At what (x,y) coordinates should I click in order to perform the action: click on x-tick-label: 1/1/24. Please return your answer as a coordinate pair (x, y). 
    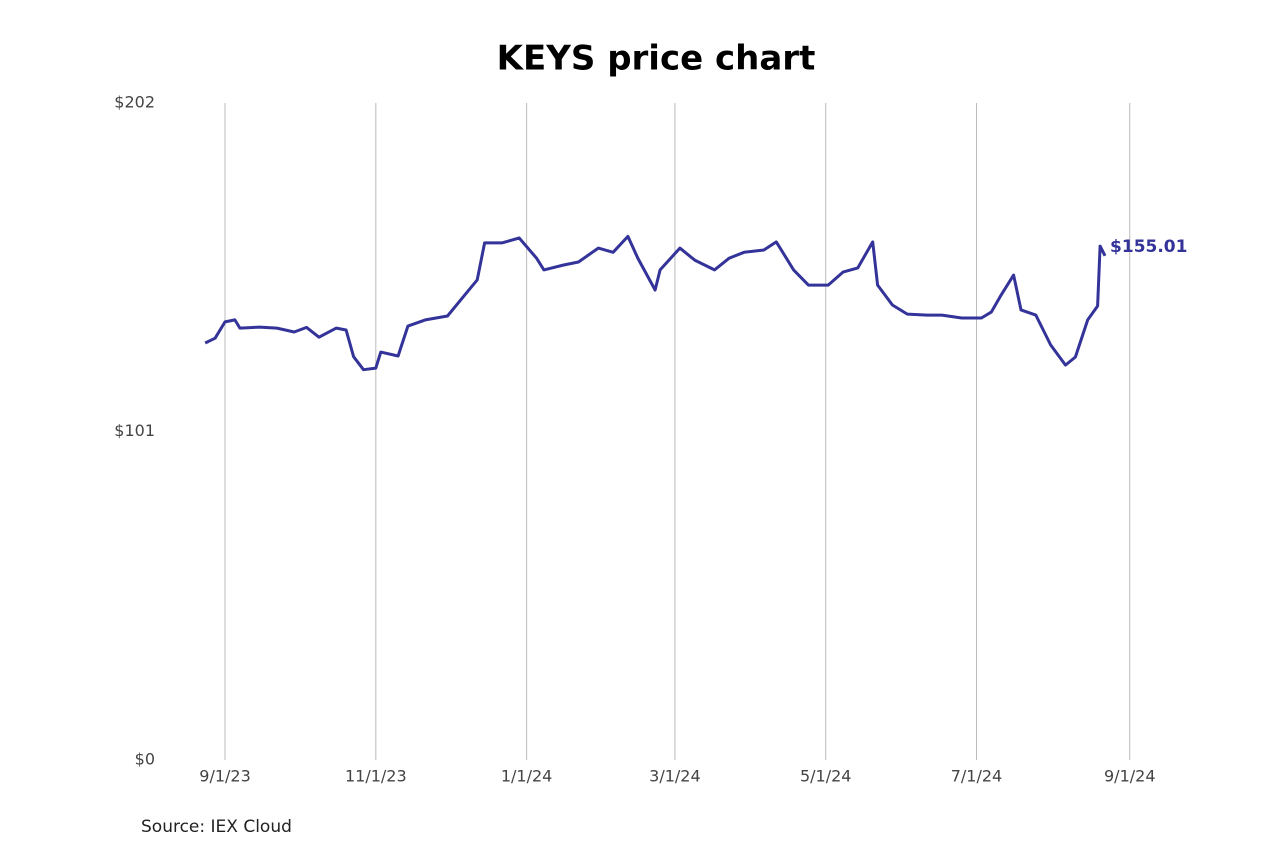
    Looking at the image, I should click on (527, 776).